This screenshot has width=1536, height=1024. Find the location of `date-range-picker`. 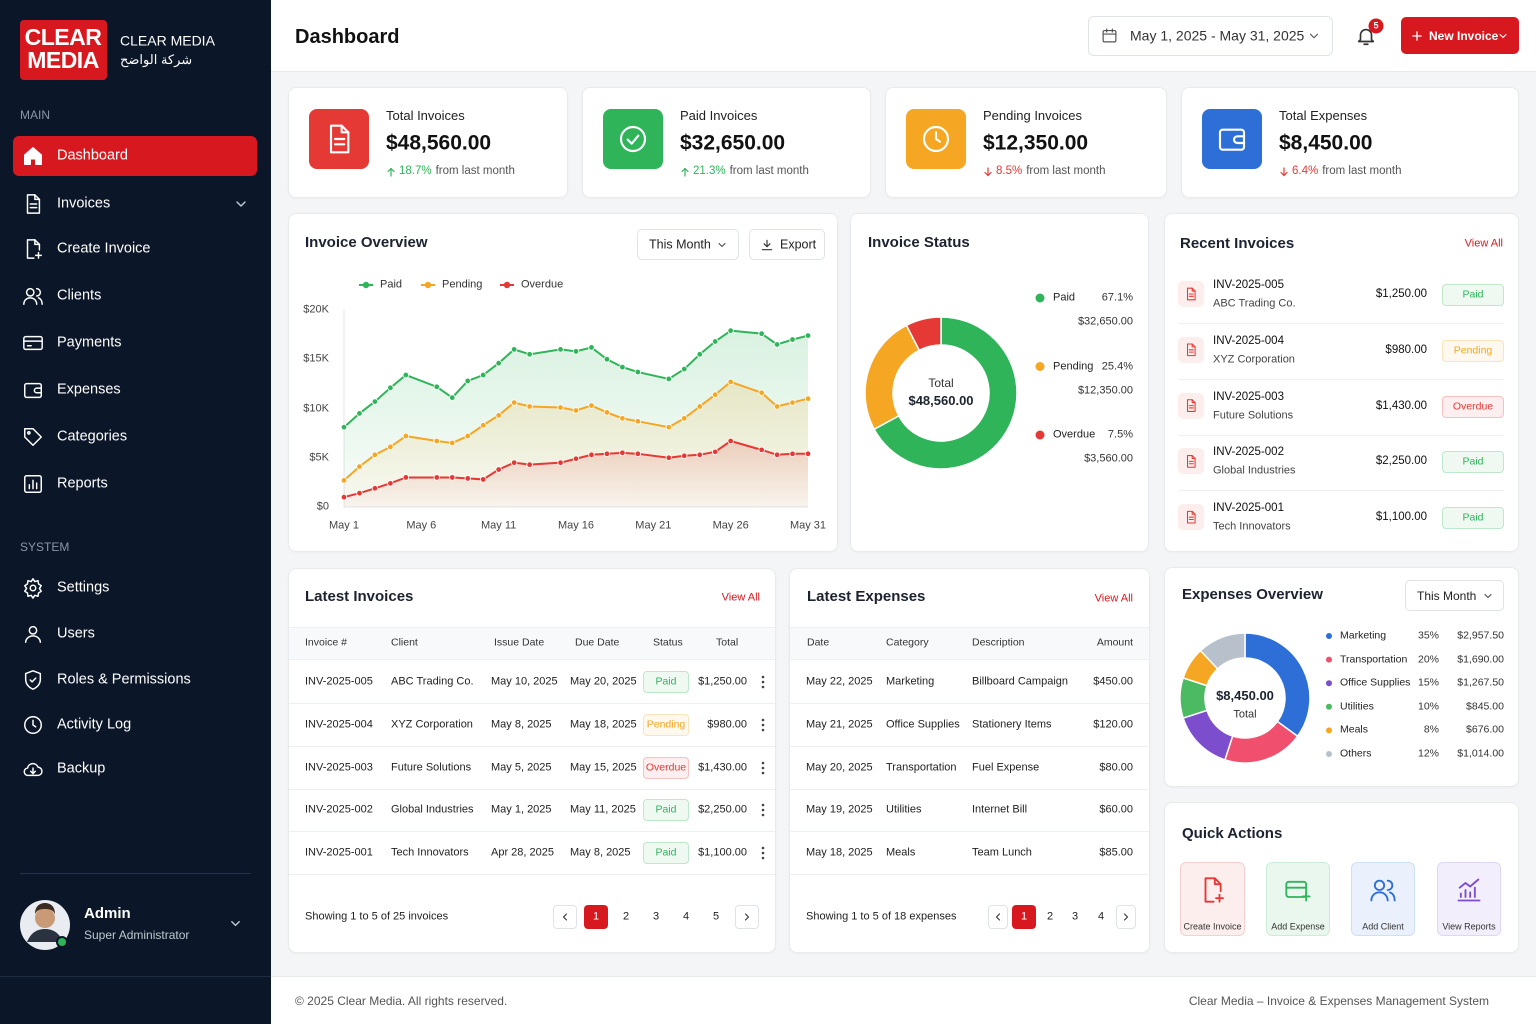

date-range-picker is located at coordinates (1210, 36).